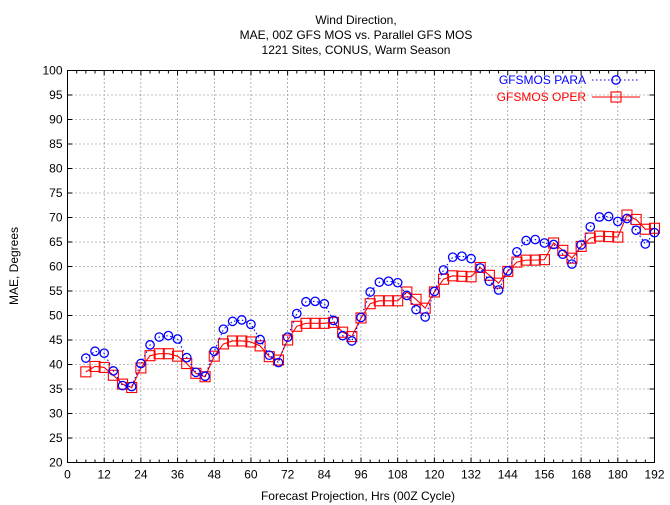 The image size is (670, 505). Describe the element at coordinates (178, 475) in the screenshot. I see `x-tick-label: 36` at that location.